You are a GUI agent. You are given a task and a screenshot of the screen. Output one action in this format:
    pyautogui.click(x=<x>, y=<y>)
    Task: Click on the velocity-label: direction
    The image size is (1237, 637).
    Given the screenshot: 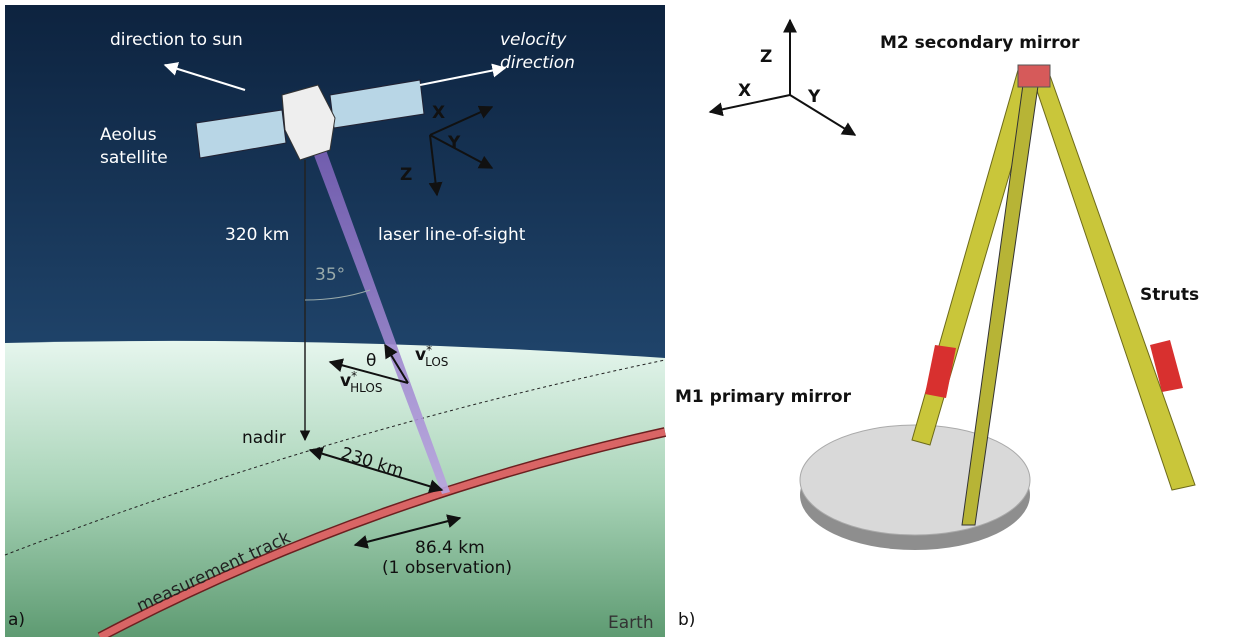 What is the action you would take?
    pyautogui.click(x=537, y=63)
    